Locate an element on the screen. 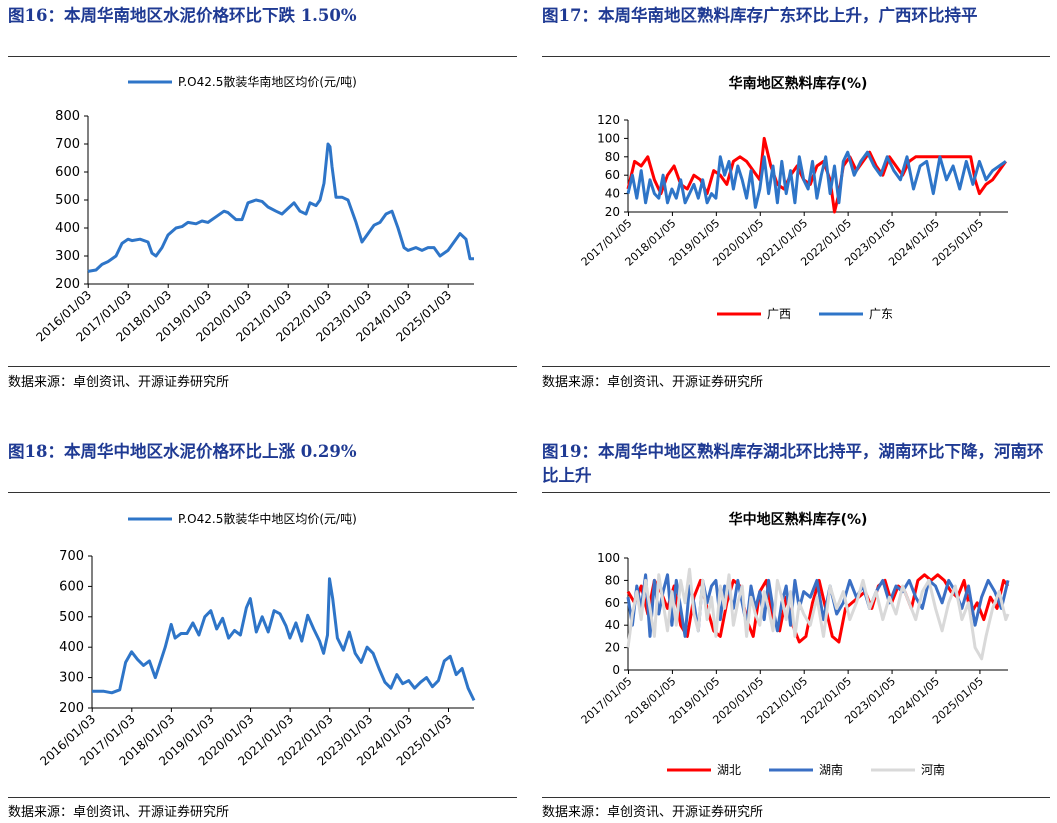 The height and width of the screenshot is (823, 1057). legend-label: 湖北 is located at coordinates (729, 769).